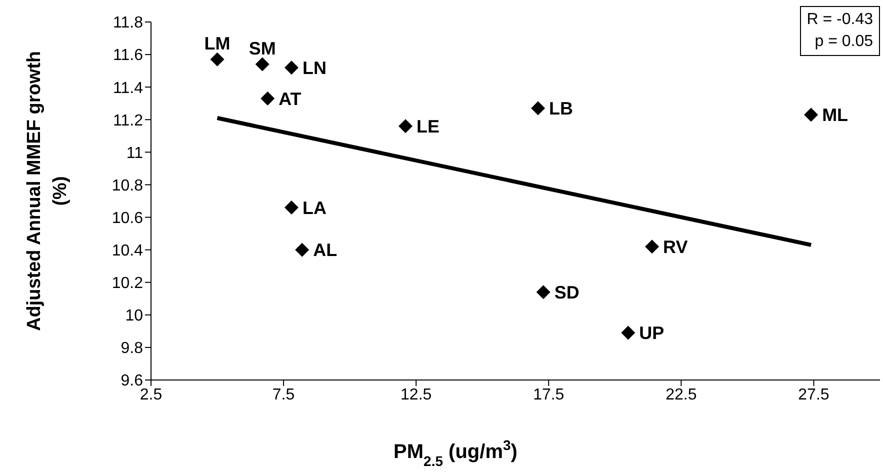 The image size is (883, 476). What do you see at coordinates (839, 20) in the screenshot?
I see `annotation: R = -0.43` at bounding box center [839, 20].